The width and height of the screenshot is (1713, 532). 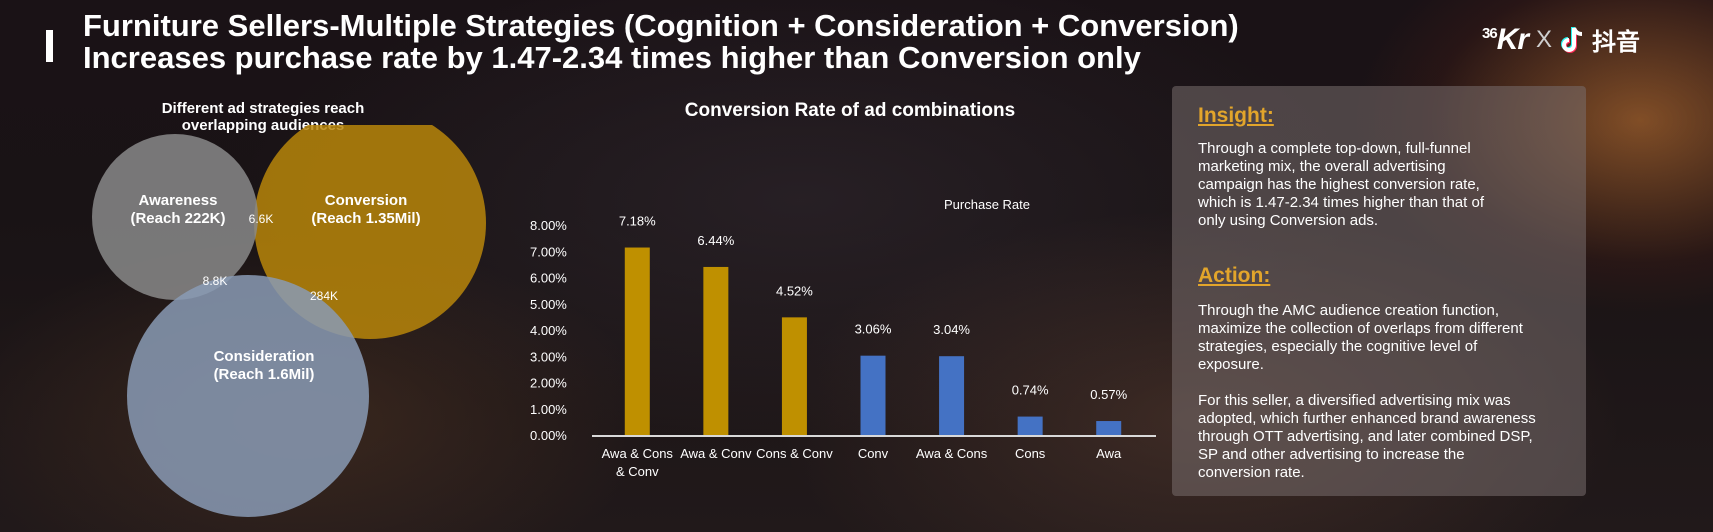 I want to click on x-tick-label: Conv, so click(x=873, y=453).